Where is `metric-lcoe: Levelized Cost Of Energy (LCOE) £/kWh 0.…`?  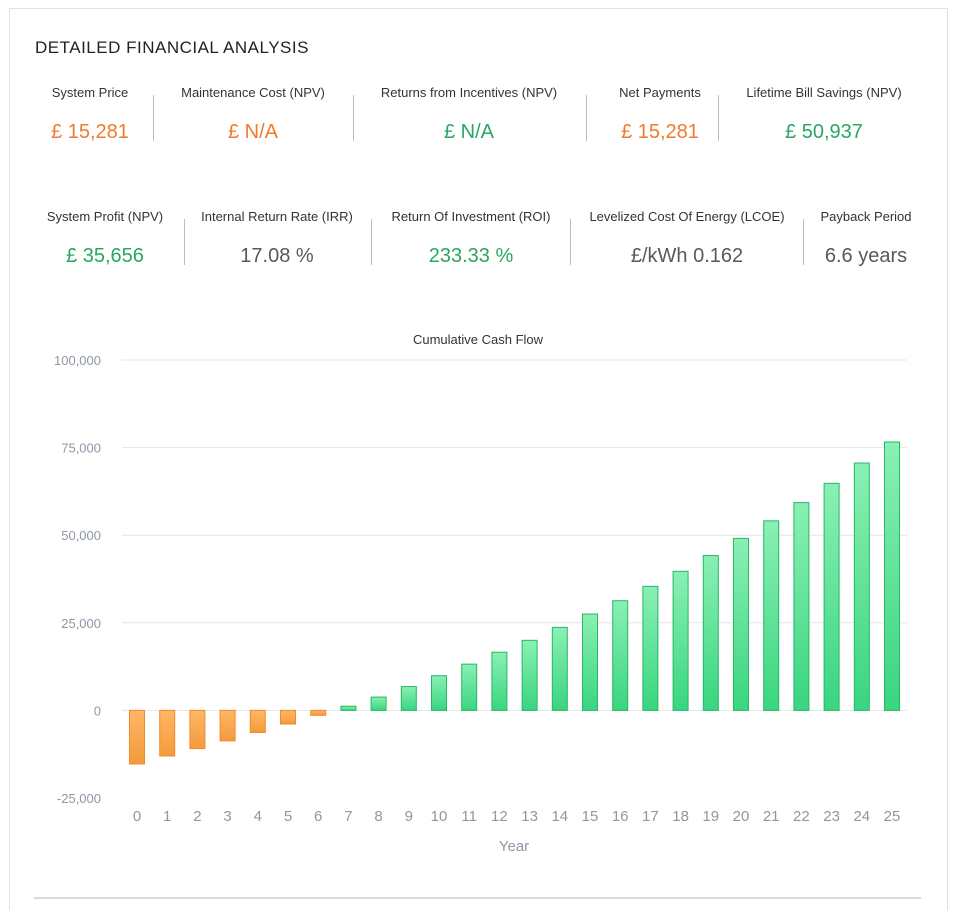 metric-lcoe: Levelized Cost Of Energy (LCOE) £/kWh 0.… is located at coordinates (687, 244).